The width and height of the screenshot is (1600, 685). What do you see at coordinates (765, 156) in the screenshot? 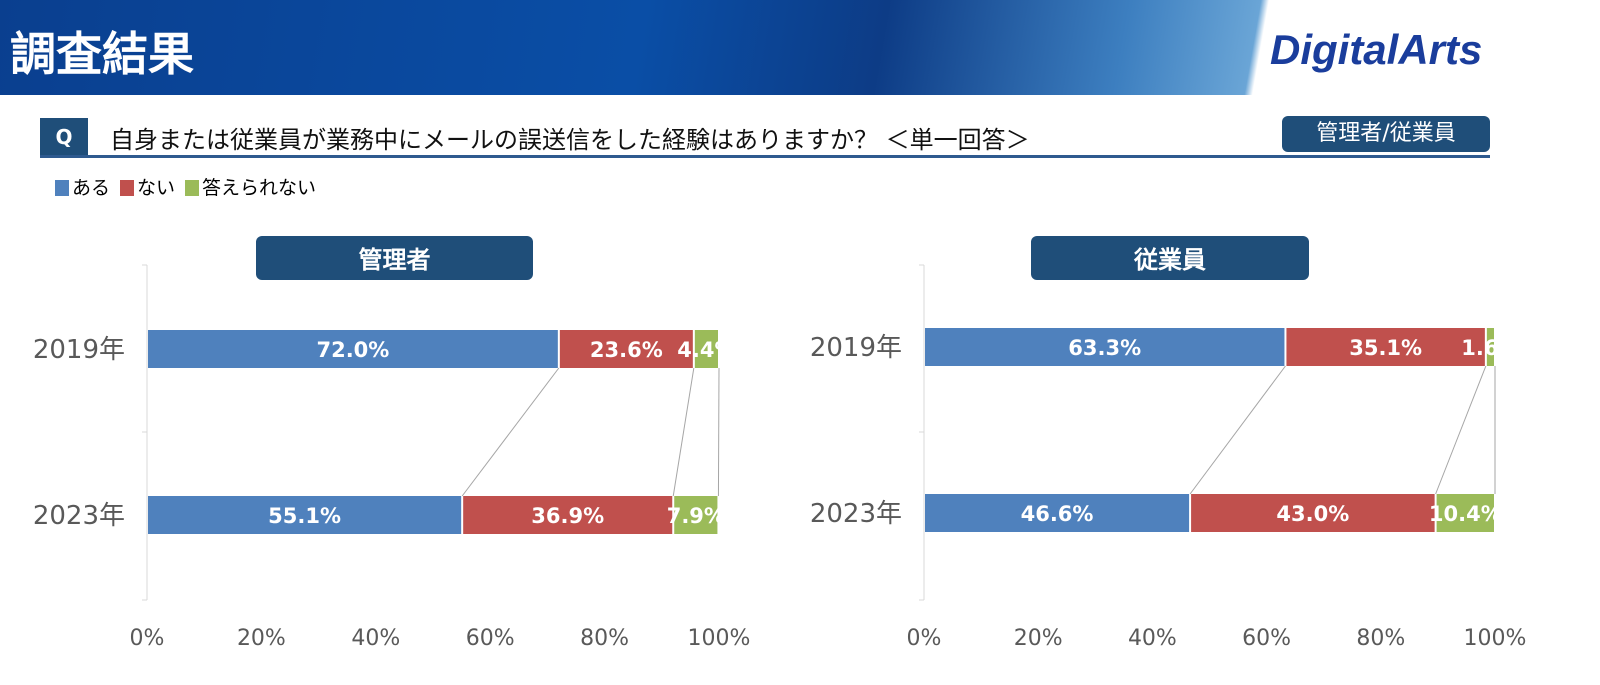
I see `divider` at bounding box center [765, 156].